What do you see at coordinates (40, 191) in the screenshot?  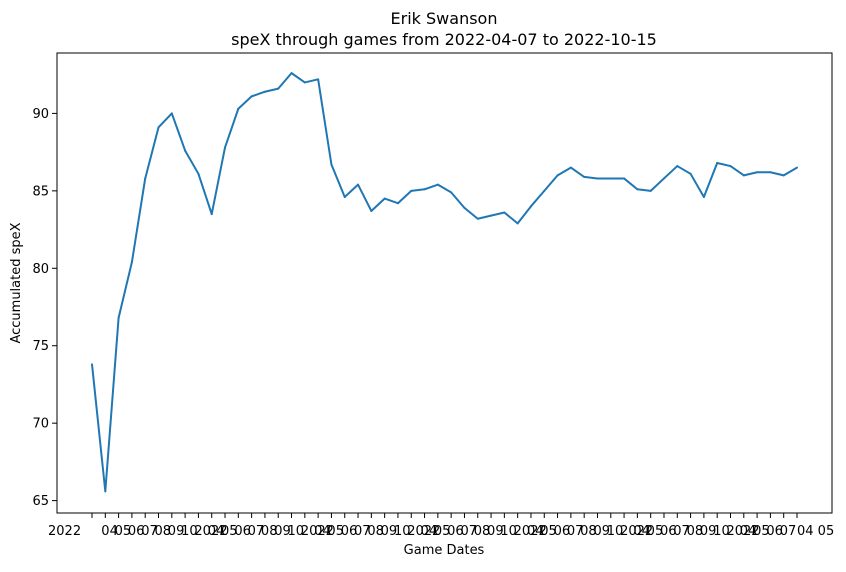 I see `y-tick-label: 85` at bounding box center [40, 191].